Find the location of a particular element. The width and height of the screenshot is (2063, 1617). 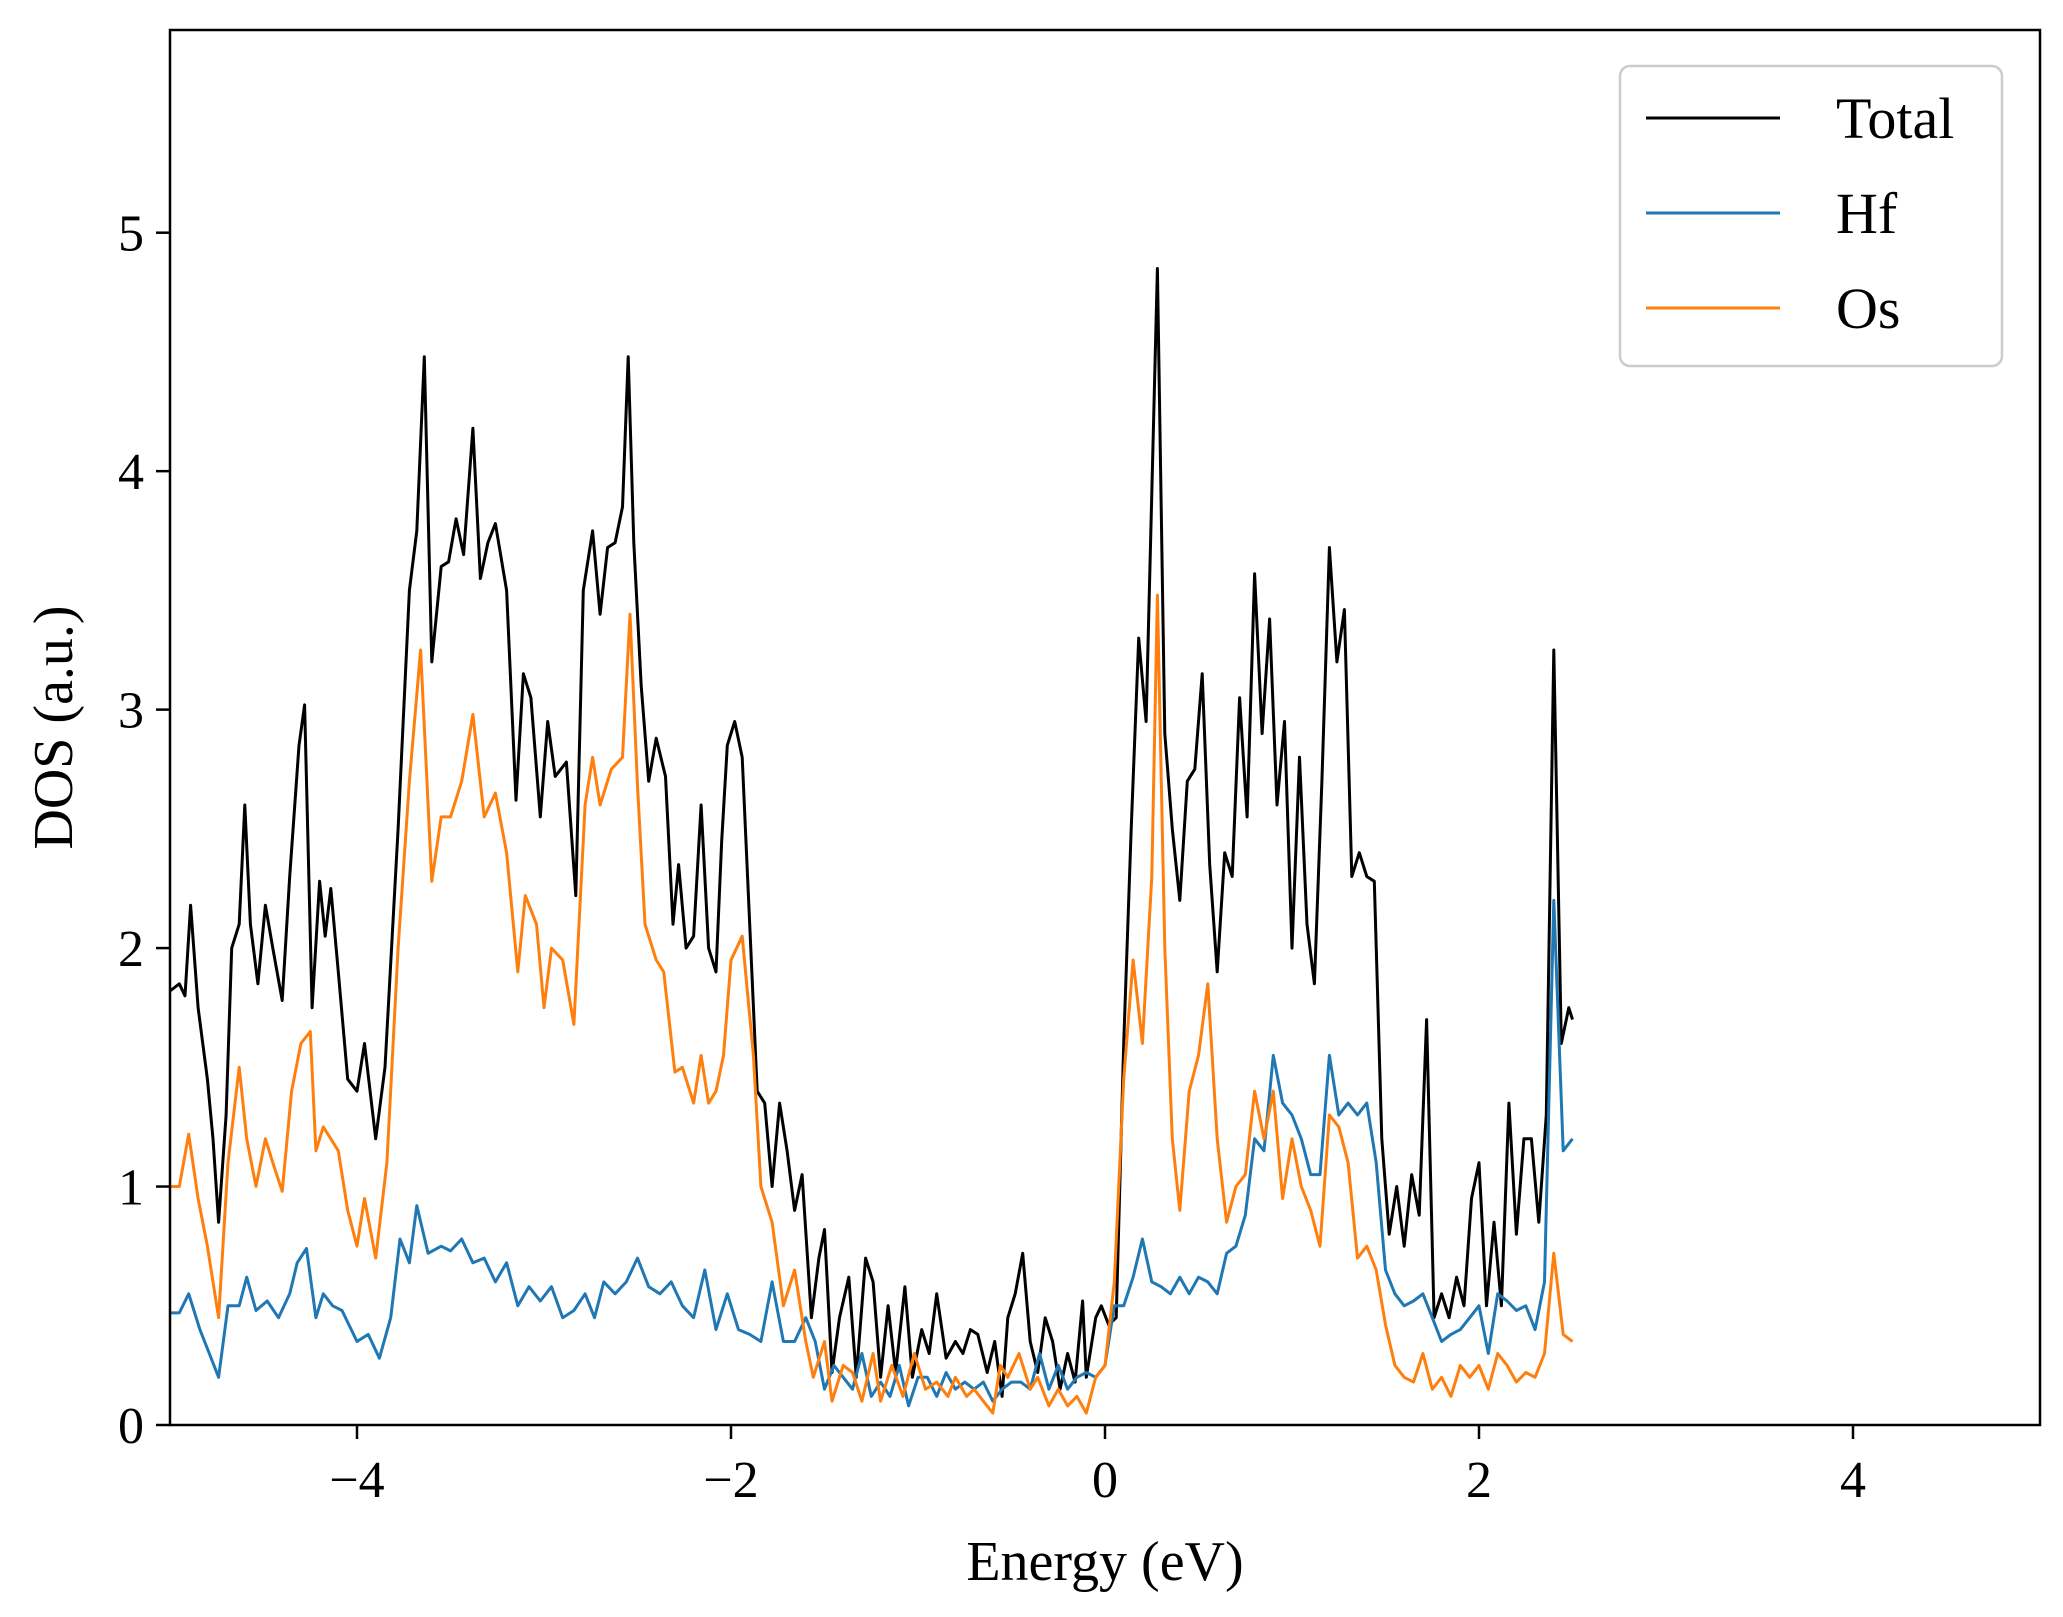

x-tick-label: −4 is located at coordinates (356, 1480).